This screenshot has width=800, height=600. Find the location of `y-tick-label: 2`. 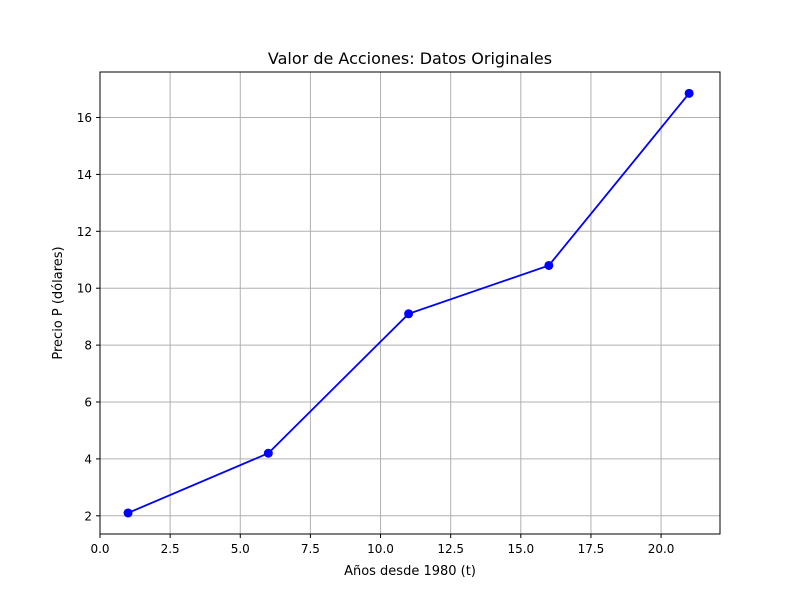

y-tick-label: 2 is located at coordinates (88, 516).